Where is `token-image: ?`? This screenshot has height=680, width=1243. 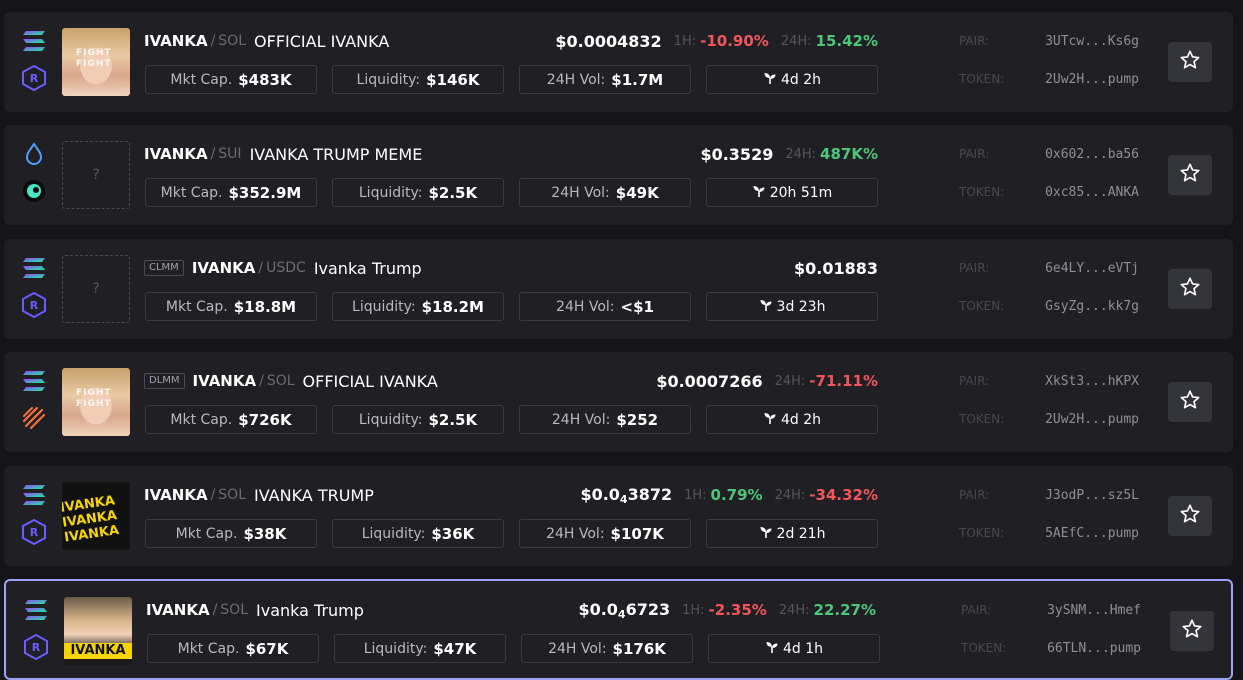 token-image: ? is located at coordinates (96, 175).